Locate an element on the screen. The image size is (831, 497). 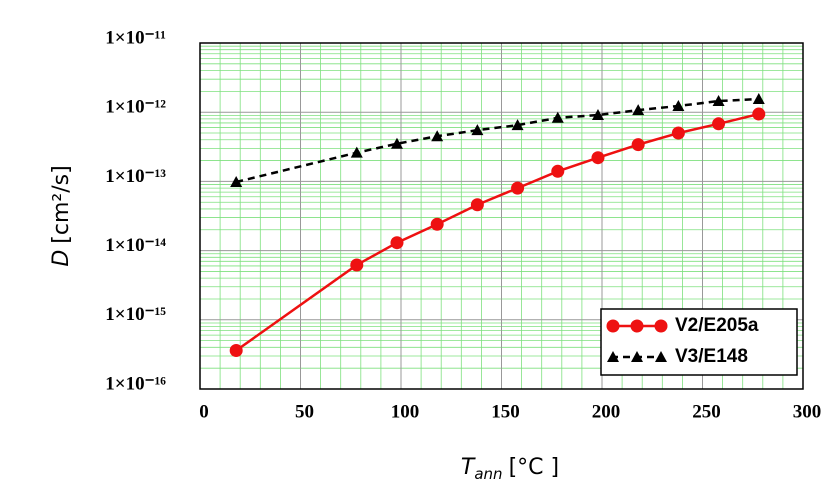
x-axis-label: Tann [°C ] is located at coordinates (510, 469).